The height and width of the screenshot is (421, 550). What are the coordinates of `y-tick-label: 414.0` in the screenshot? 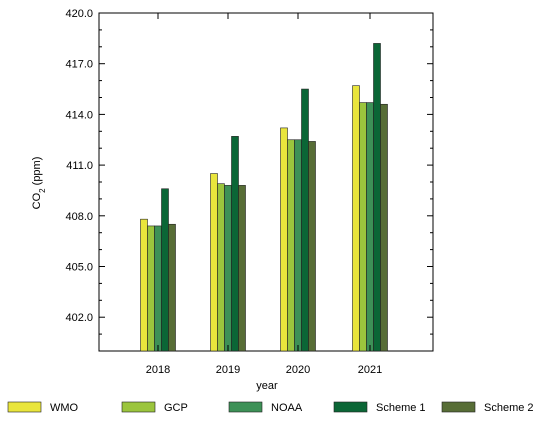 It's located at (79, 115).